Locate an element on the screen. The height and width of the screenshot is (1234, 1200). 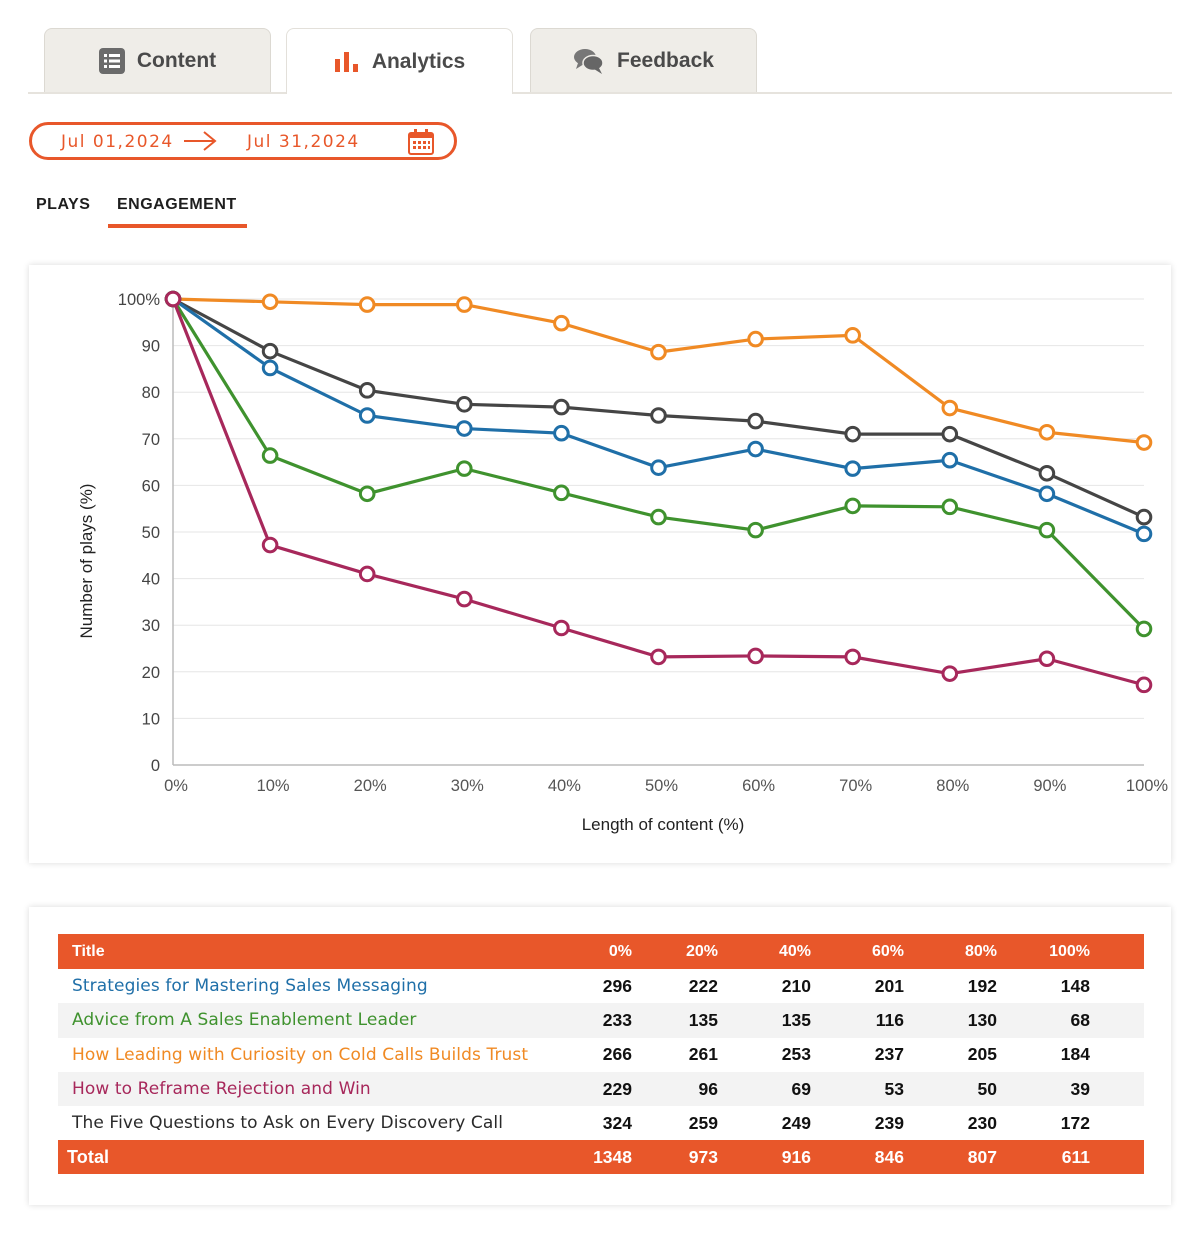
subtab-engagement: ENGAGEMENT is located at coordinates (177, 204).